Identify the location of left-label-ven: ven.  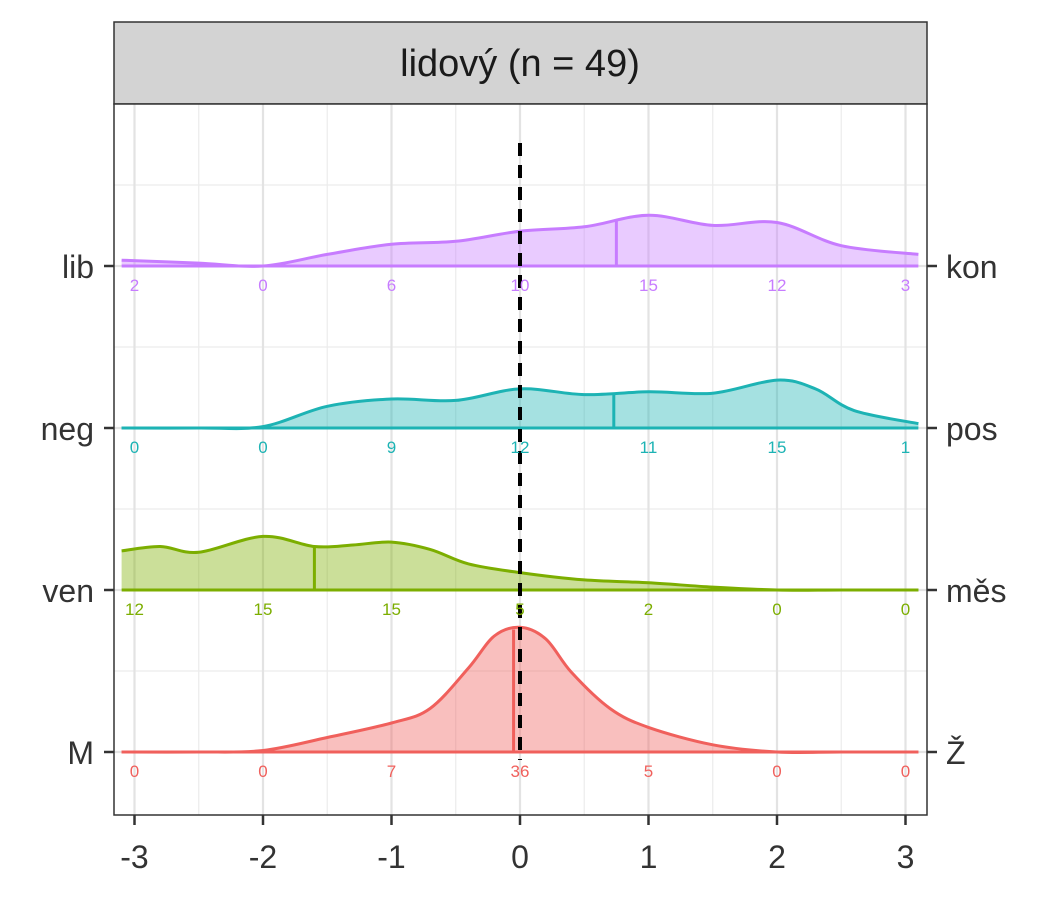
(68, 591).